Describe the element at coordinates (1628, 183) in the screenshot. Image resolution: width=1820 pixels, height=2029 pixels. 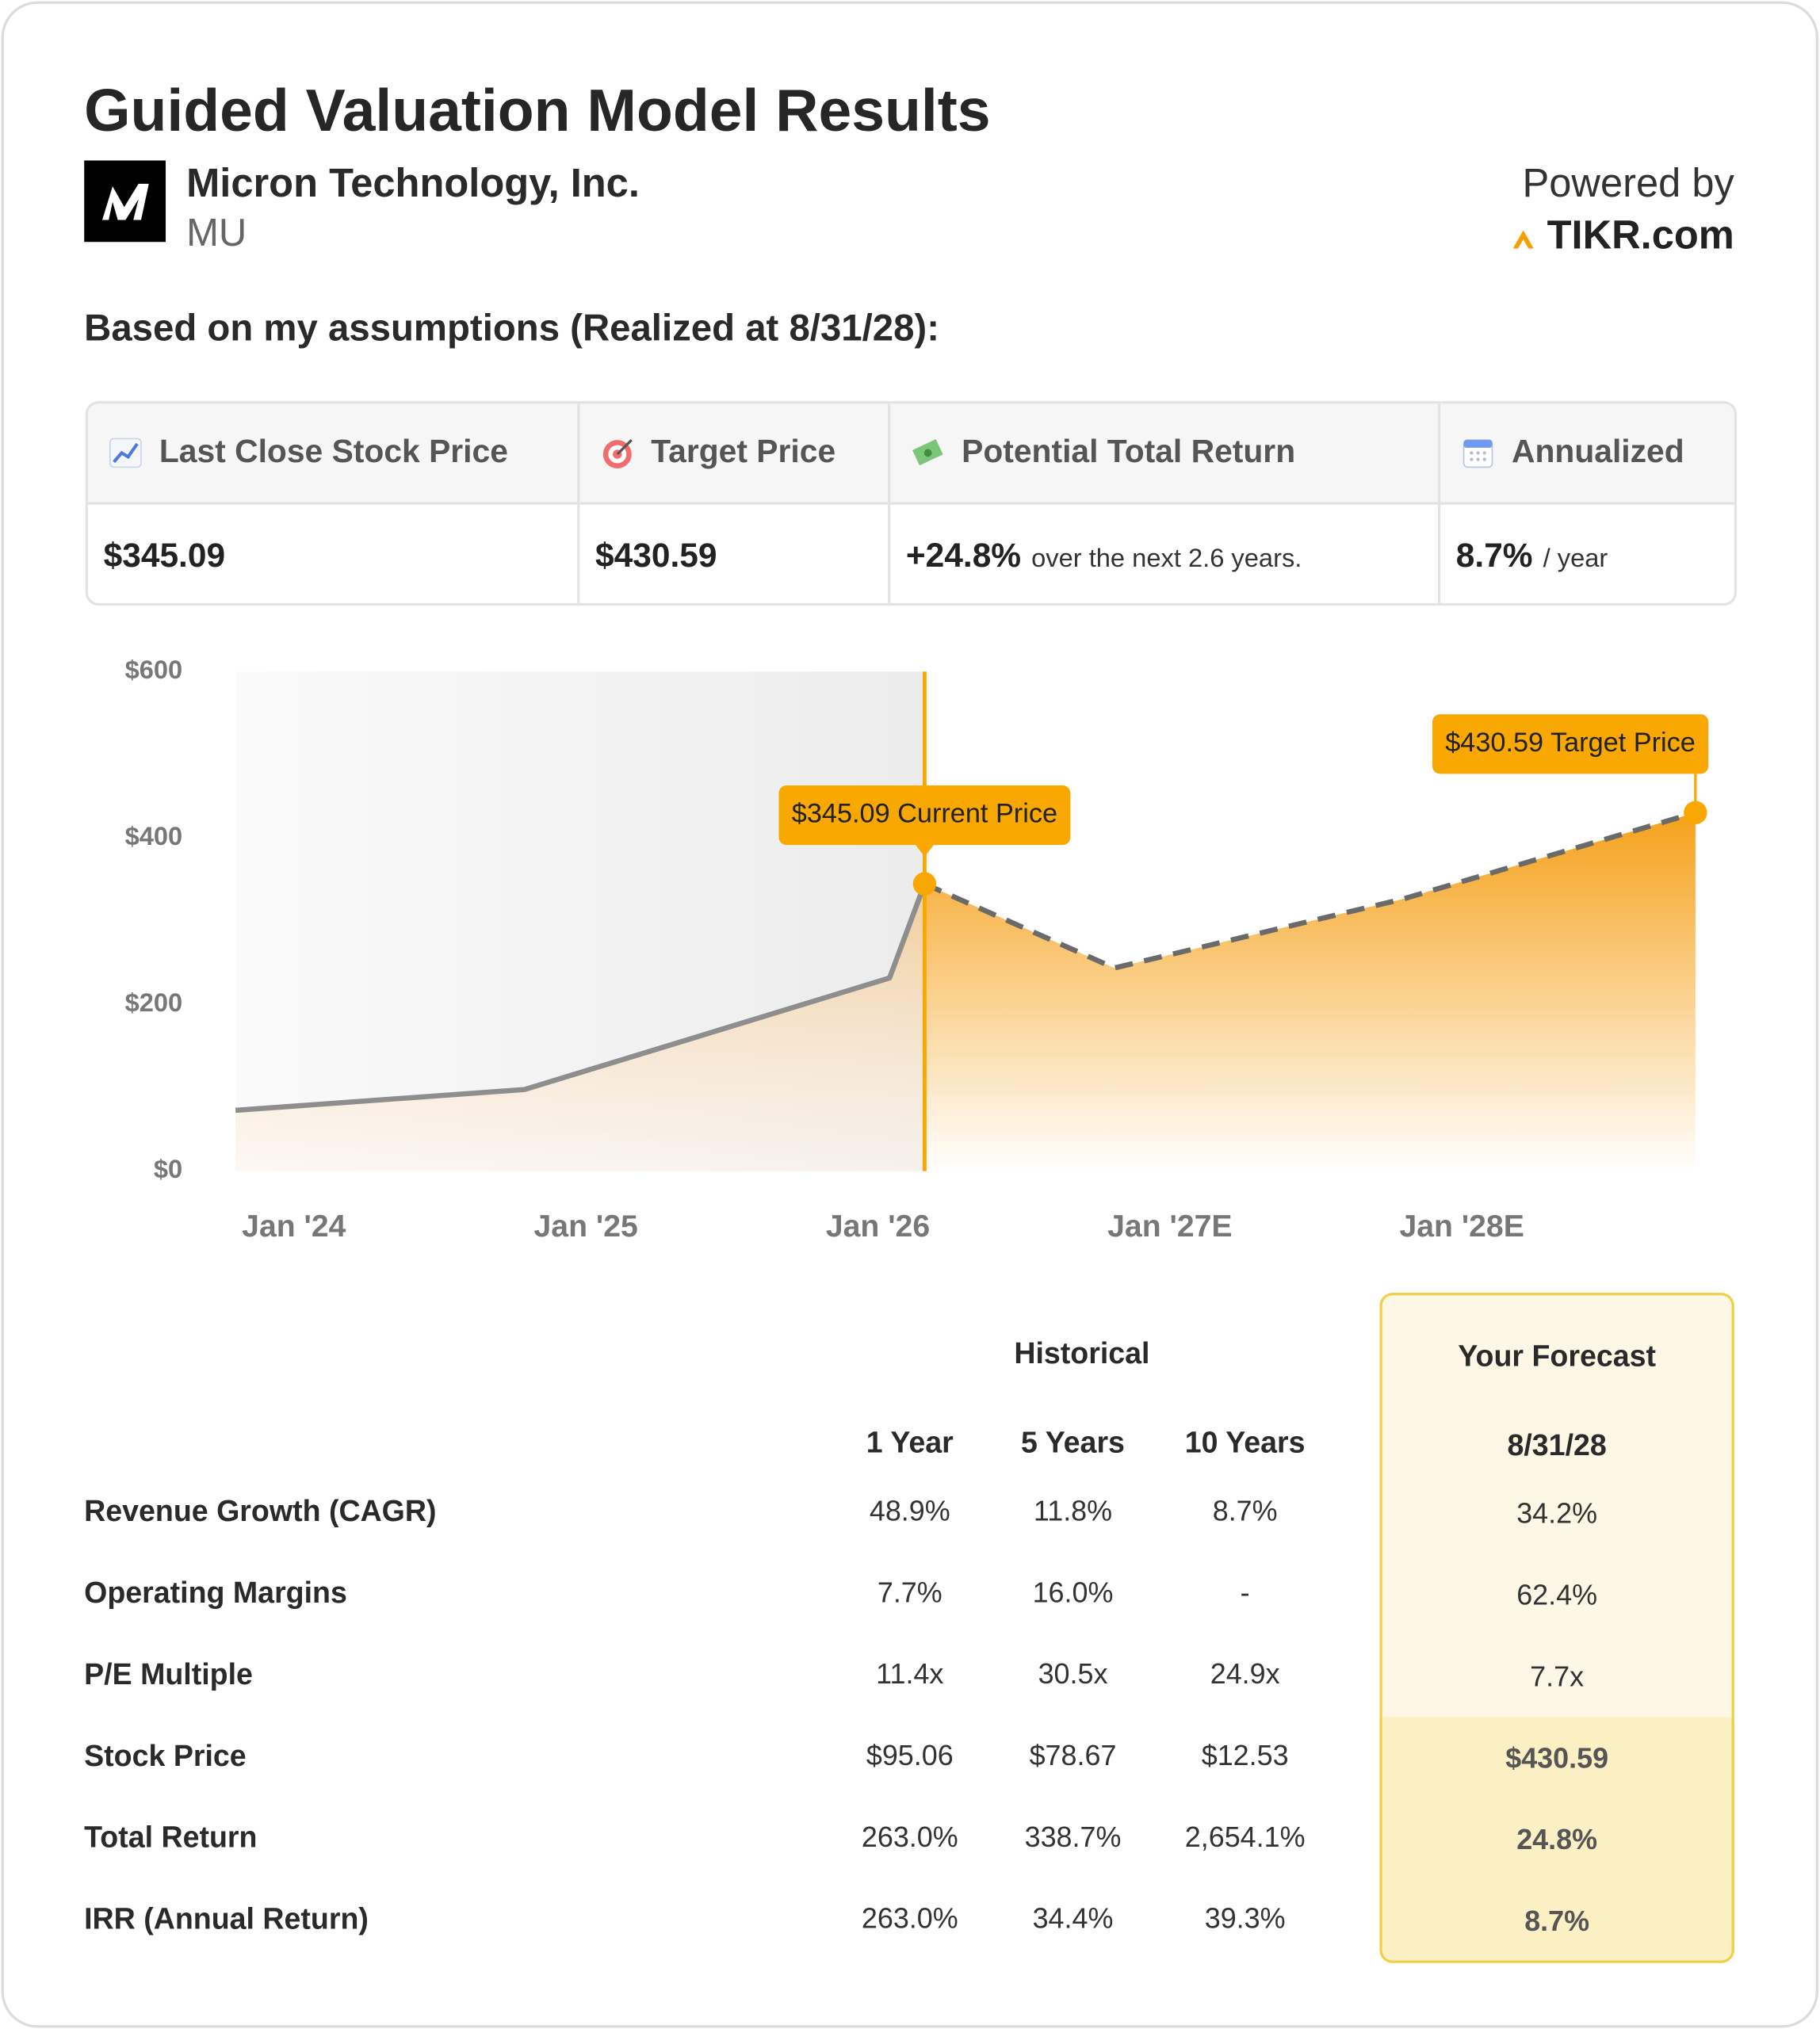
I see `powered-by: Powered by` at that location.